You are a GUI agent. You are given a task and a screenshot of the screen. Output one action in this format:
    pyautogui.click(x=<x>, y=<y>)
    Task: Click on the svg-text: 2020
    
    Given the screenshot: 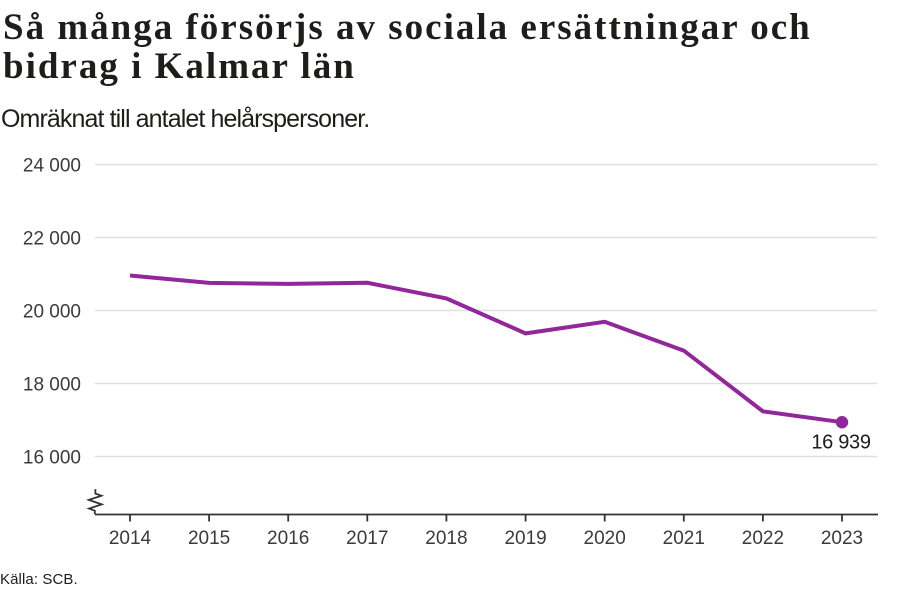 What is the action you would take?
    pyautogui.click(x=605, y=538)
    